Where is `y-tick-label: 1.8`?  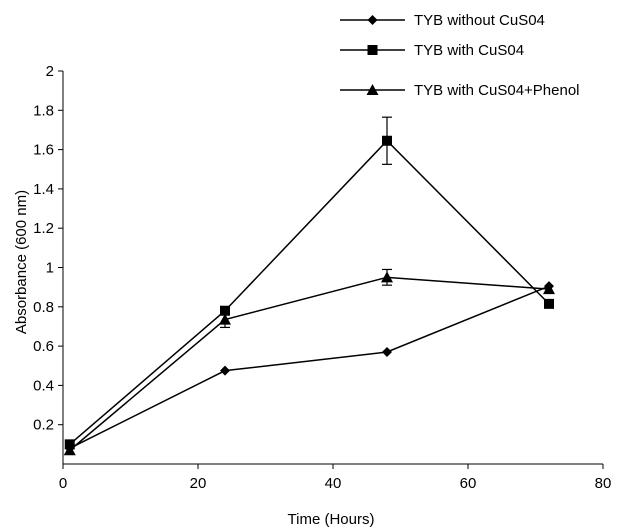 y-tick-label: 1.8 is located at coordinates (43, 110).